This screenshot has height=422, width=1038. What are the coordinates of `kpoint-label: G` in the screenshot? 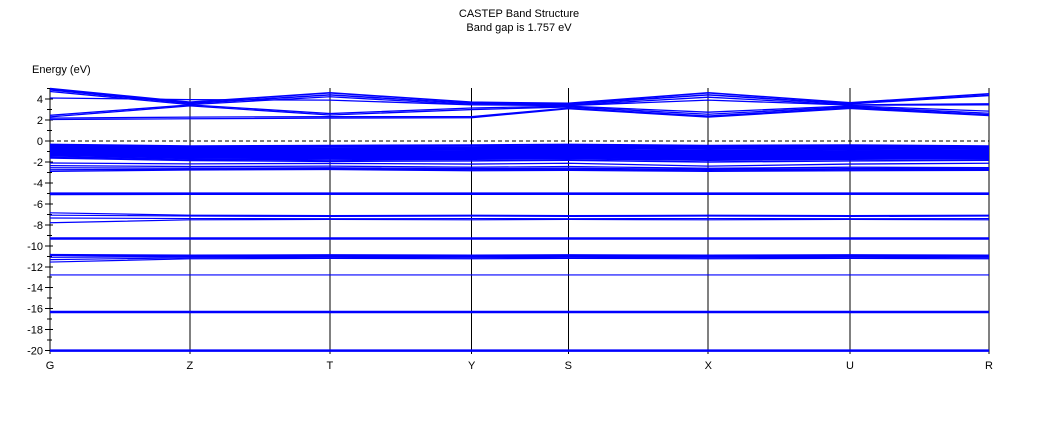 It's located at (50, 366).